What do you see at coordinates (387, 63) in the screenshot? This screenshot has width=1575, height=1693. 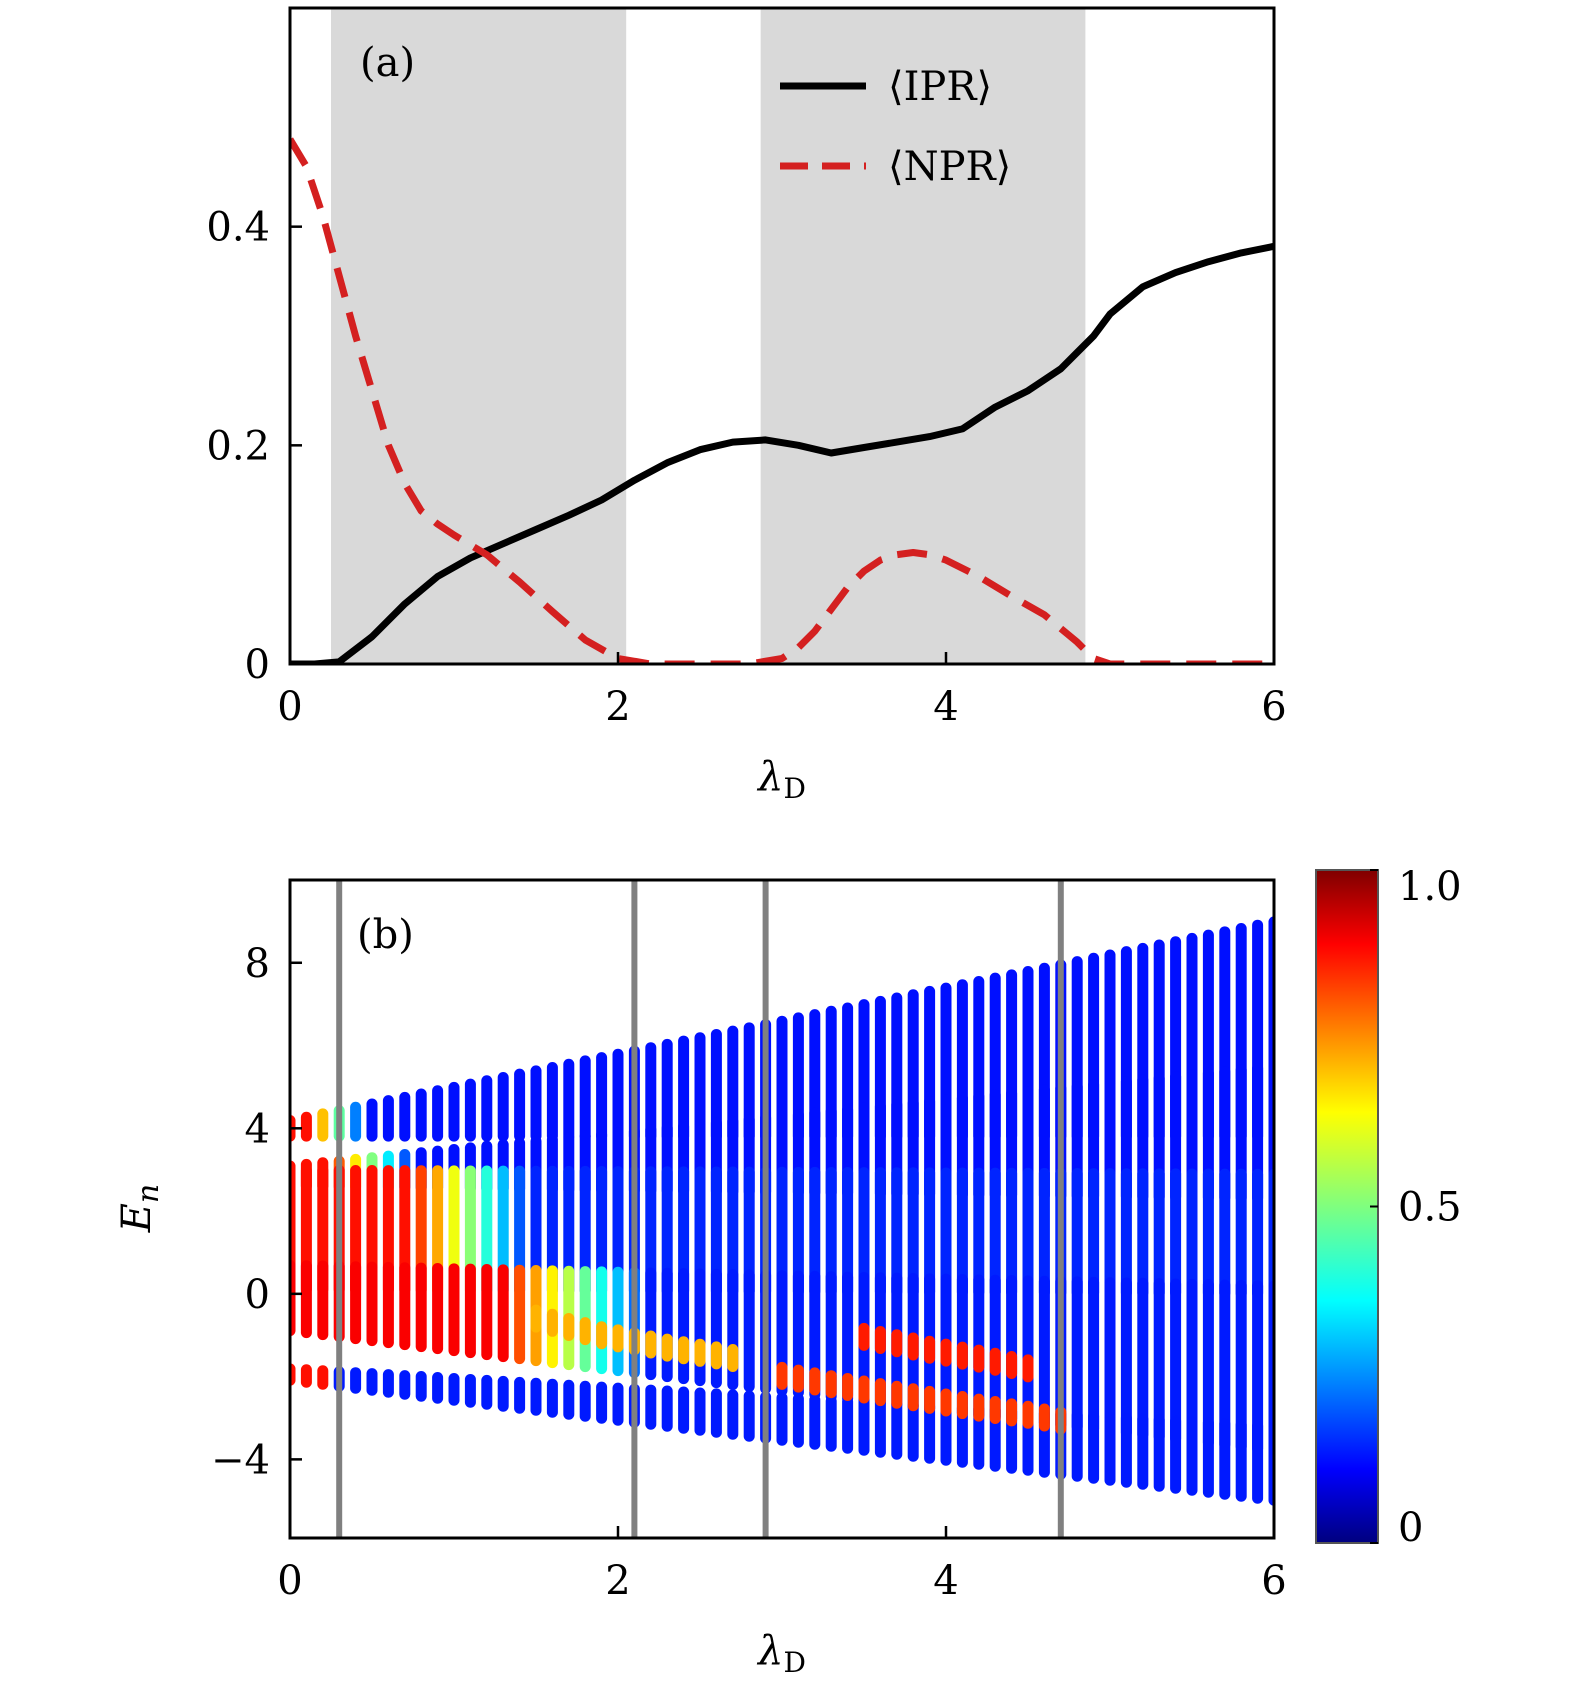 I see `panel-label-a: (a)` at bounding box center [387, 63].